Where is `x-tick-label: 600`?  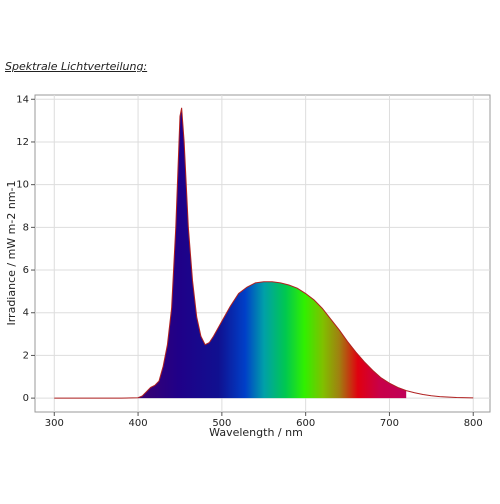
x-tick-label: 600 is located at coordinates (305, 423).